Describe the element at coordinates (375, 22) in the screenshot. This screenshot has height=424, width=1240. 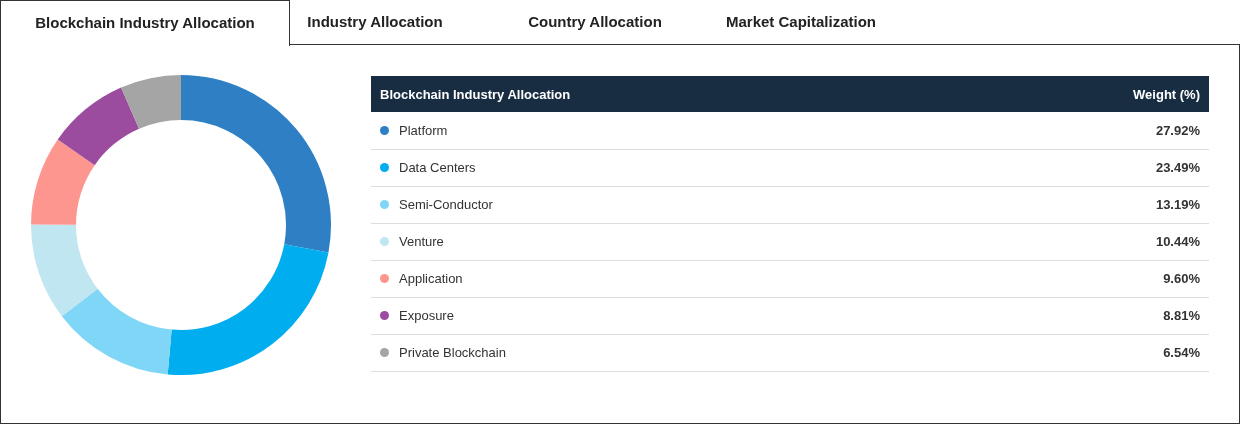
I see `text: Industry Allocation` at that location.